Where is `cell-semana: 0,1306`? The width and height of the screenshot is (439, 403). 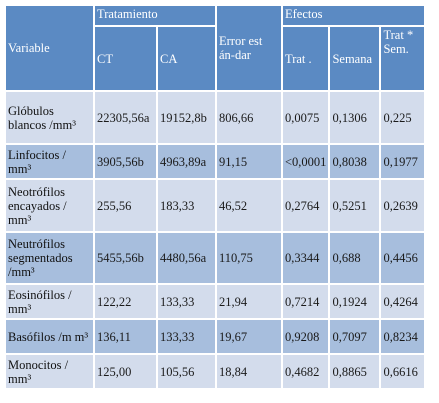 cell-semana: 0,1306 is located at coordinates (355, 117).